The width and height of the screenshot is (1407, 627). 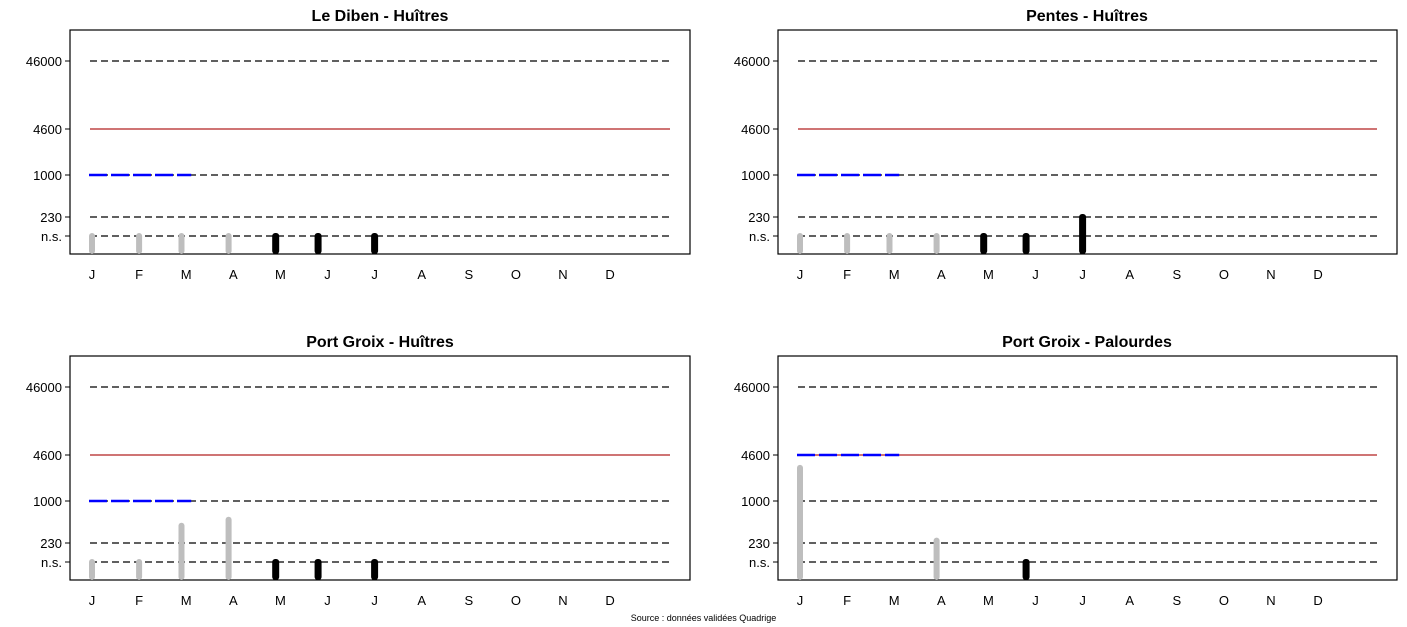 What do you see at coordinates (1087, 16) in the screenshot?
I see `panel-title: Pentes - Huîtres` at bounding box center [1087, 16].